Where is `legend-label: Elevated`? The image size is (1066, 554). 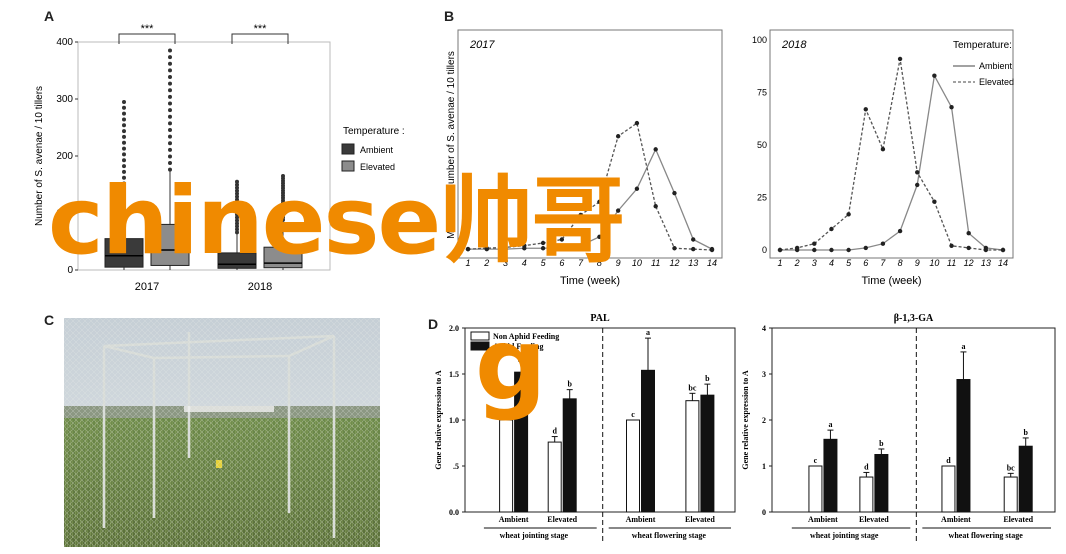 legend-label: Elevated is located at coordinates (996, 82).